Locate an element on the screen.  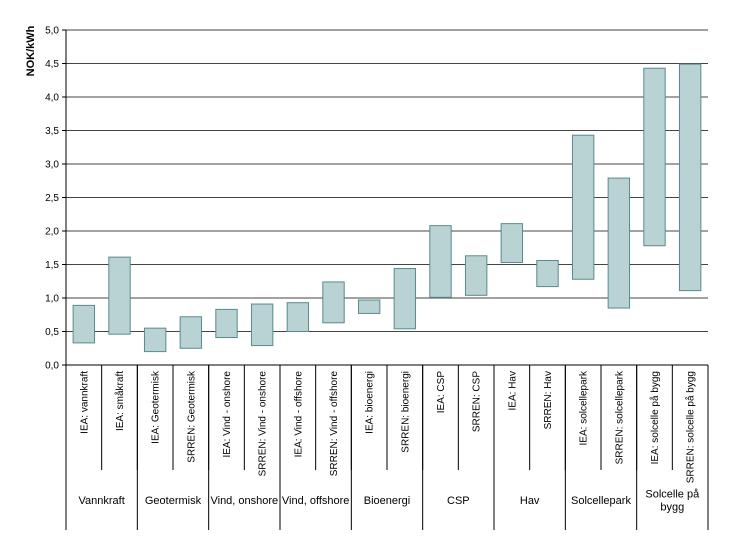
group-label: Solcelle på is located at coordinates (672, 495).